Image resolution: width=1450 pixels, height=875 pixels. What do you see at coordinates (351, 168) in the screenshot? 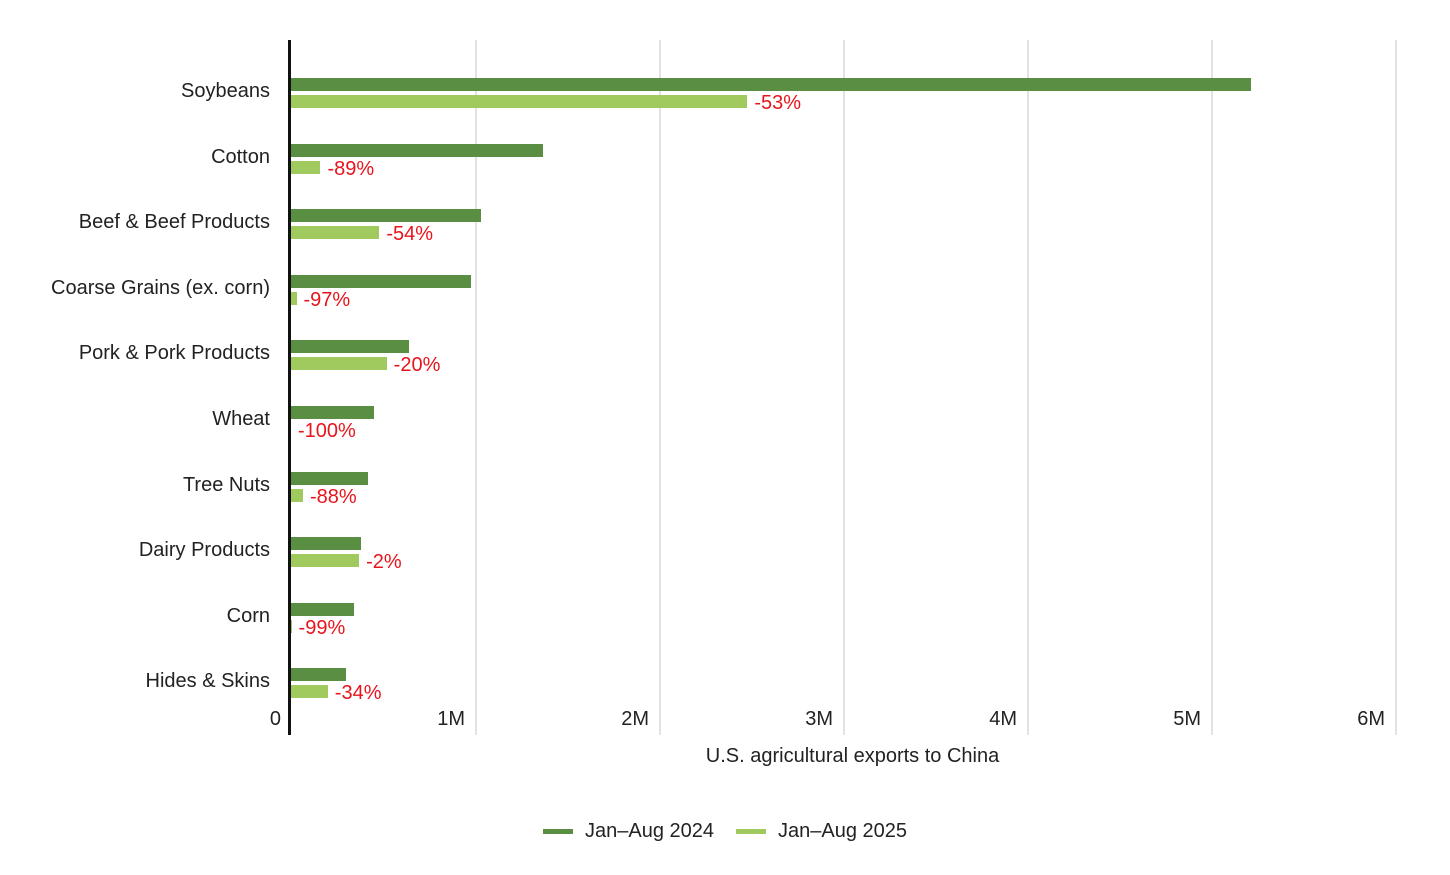
I see `percent-change-label: -89%` at bounding box center [351, 168].